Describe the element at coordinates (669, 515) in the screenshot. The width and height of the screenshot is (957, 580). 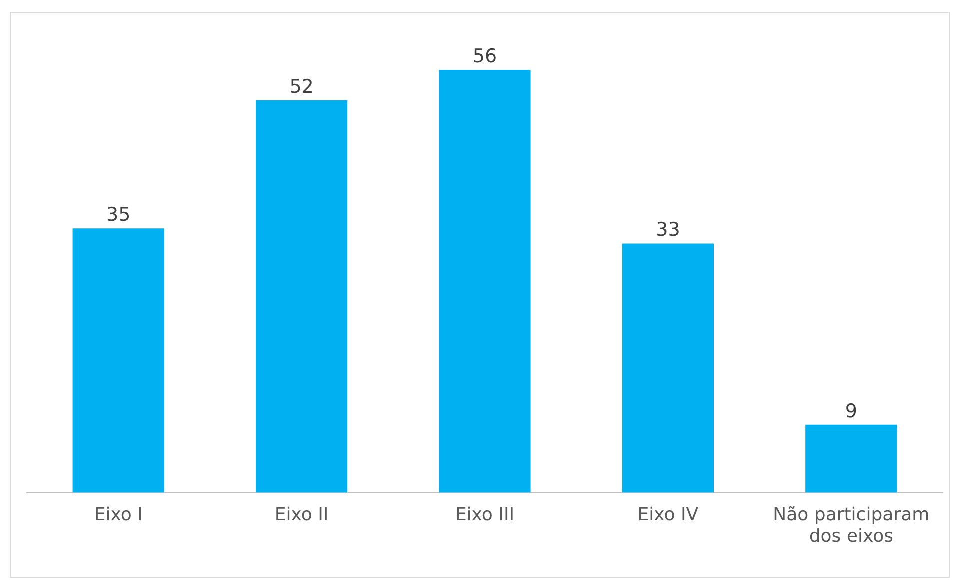
I see `x-tick-label: Eixo IV` at that location.